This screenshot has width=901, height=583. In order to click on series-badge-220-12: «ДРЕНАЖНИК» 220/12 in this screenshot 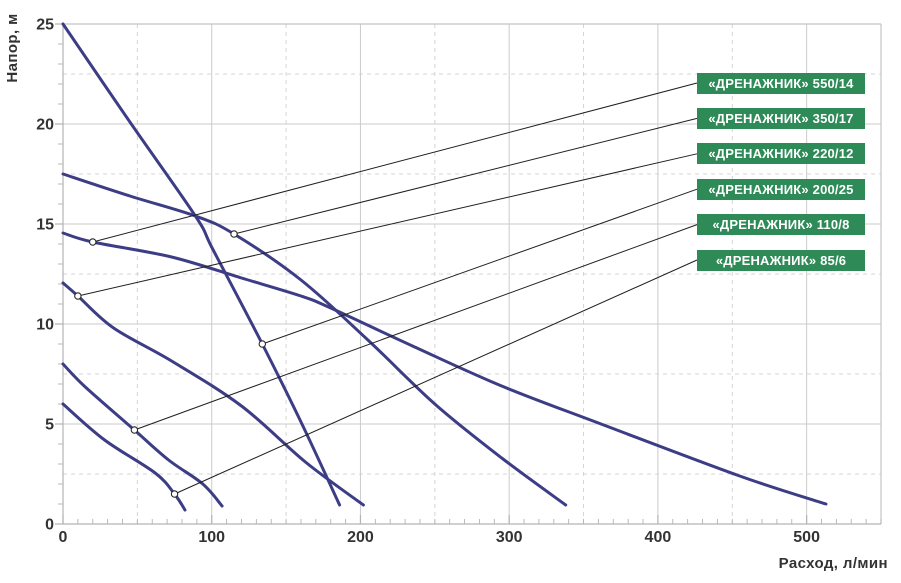, I will do `click(781, 154)`.